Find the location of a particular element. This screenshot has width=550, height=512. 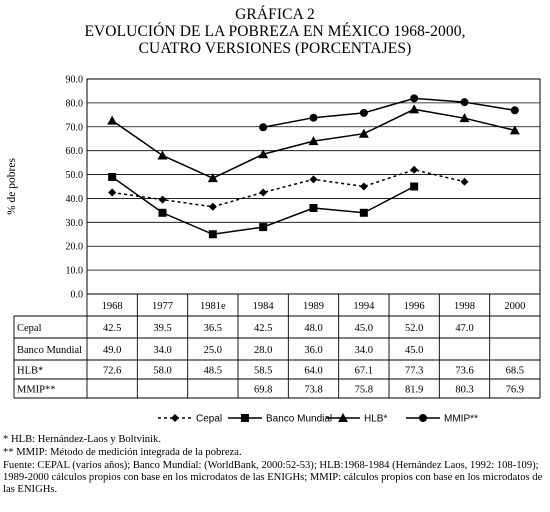

data-label: 75.8 is located at coordinates (364, 389).